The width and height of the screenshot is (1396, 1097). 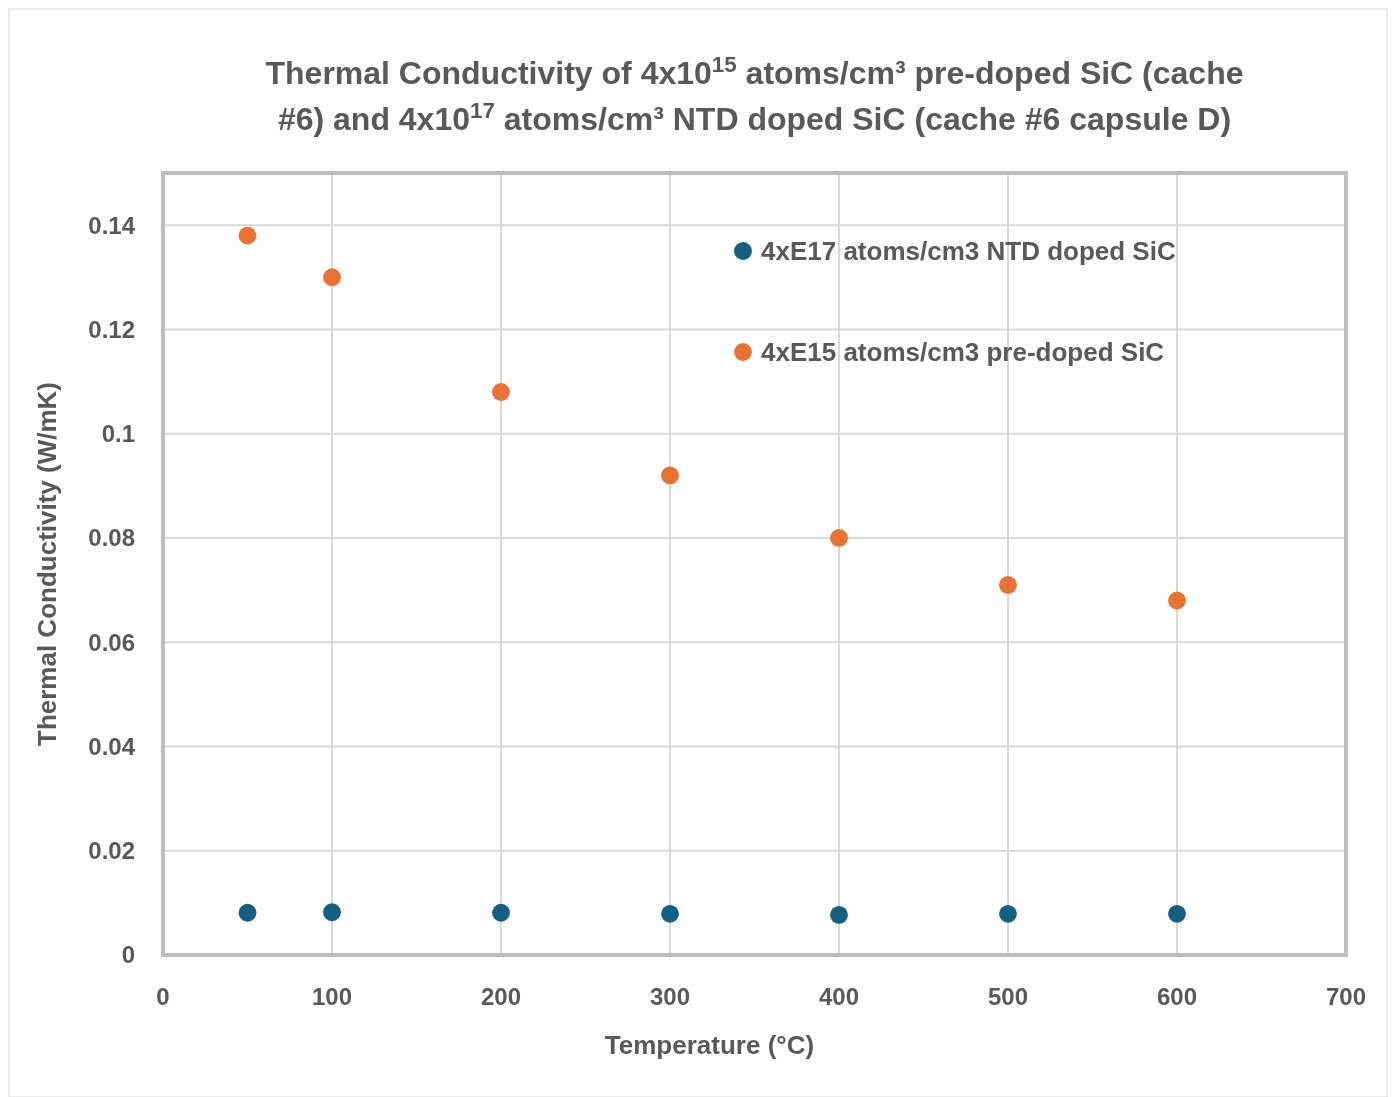 What do you see at coordinates (754, 94) in the screenshot?
I see `chart-title: Thermal Conductivity of 4x10$^{15}$ atoms/cm³ pre-doped SiC (cache #6) and 4x10$^{17}$ atoms/cm³ NTD doped SiC (cache #6 capsule D)` at bounding box center [754, 94].